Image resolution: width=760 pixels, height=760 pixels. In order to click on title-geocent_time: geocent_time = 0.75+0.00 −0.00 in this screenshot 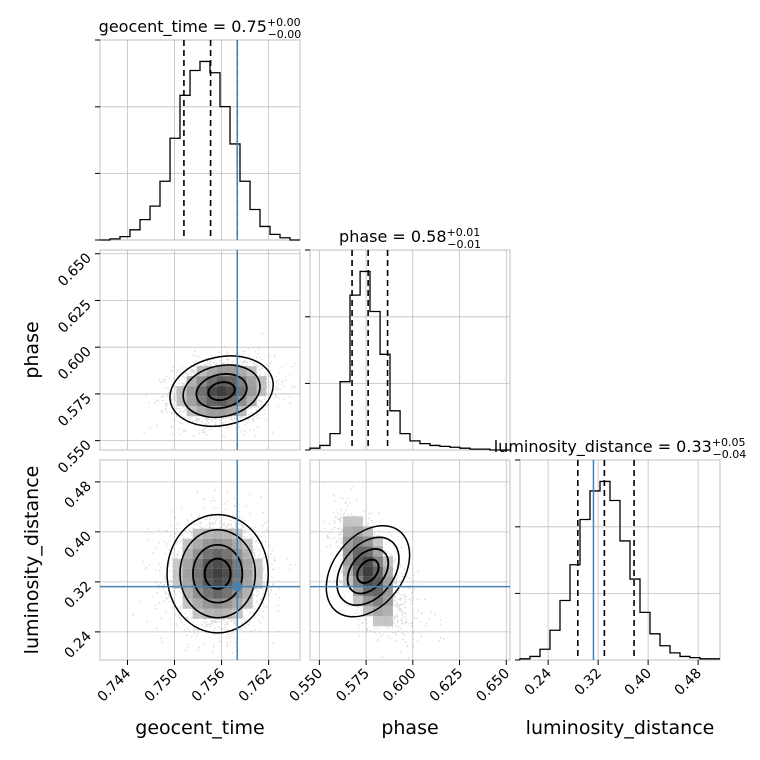, I will do `click(200, 28)`.